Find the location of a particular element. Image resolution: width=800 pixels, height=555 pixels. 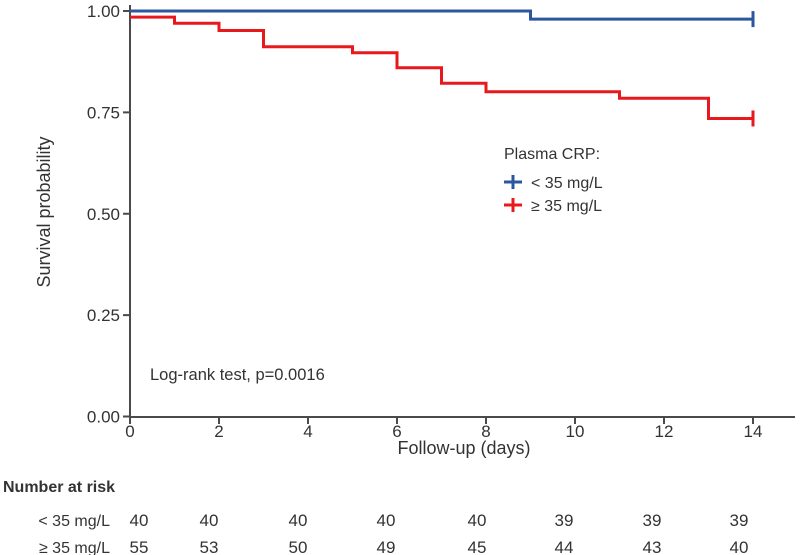

x-tick-label: 10 is located at coordinates (575, 431).